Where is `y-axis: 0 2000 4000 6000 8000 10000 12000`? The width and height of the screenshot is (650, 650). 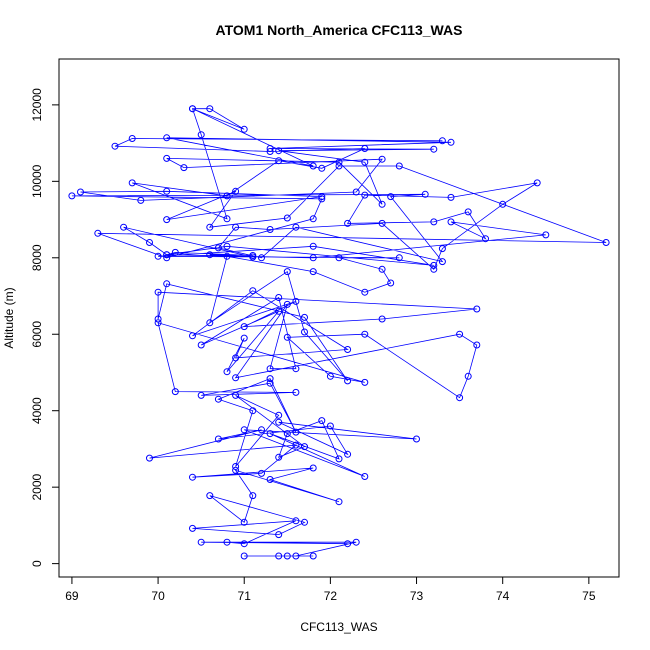
y-axis: 0 2000 4000 6000 8000 10000 12000 is located at coordinates (45, 327).